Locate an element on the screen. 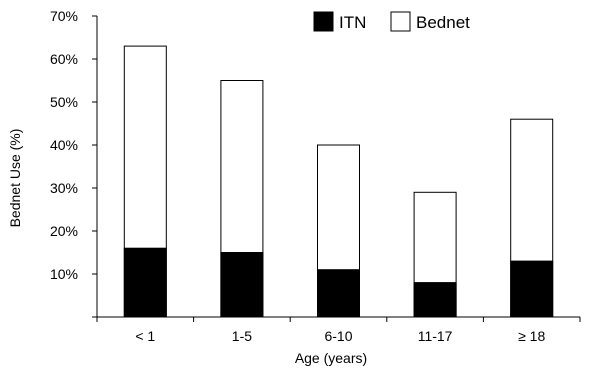 The height and width of the screenshot is (369, 595). x-tick-label: 1-5 is located at coordinates (242, 336).